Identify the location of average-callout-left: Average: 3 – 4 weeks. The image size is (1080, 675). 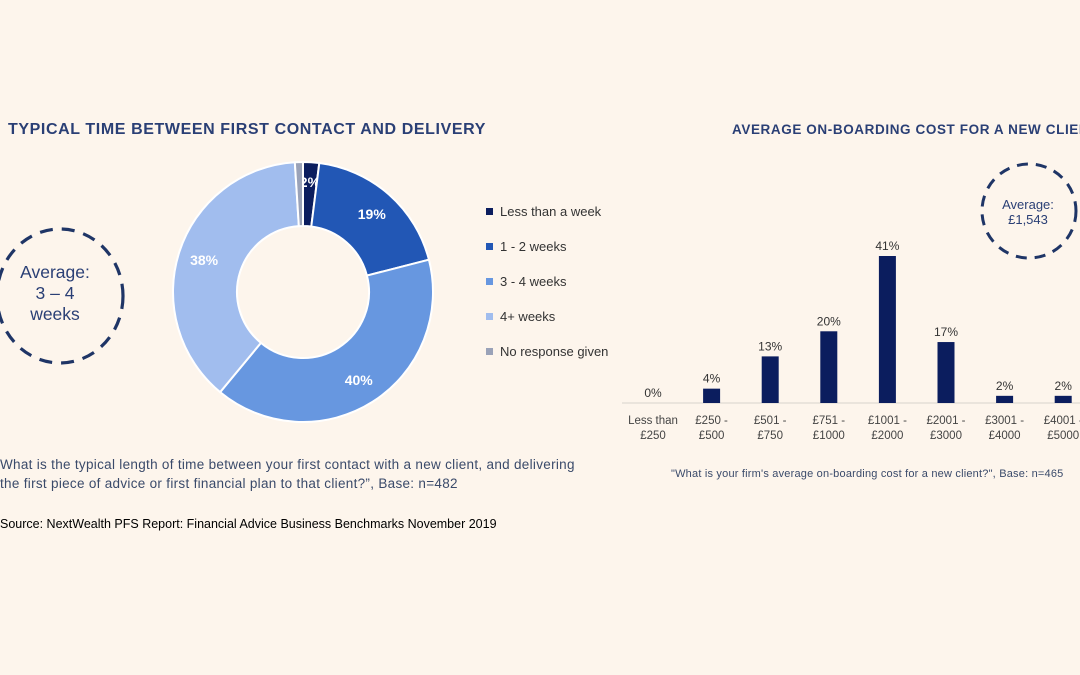
(55, 293).